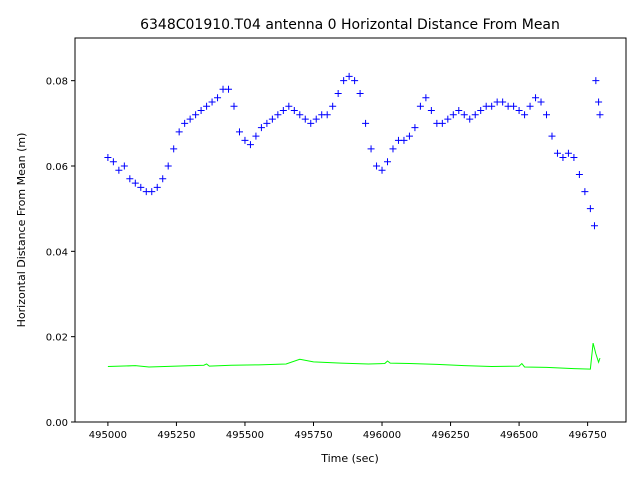  I want to click on y-tick-label: 0.08, so click(57, 82).